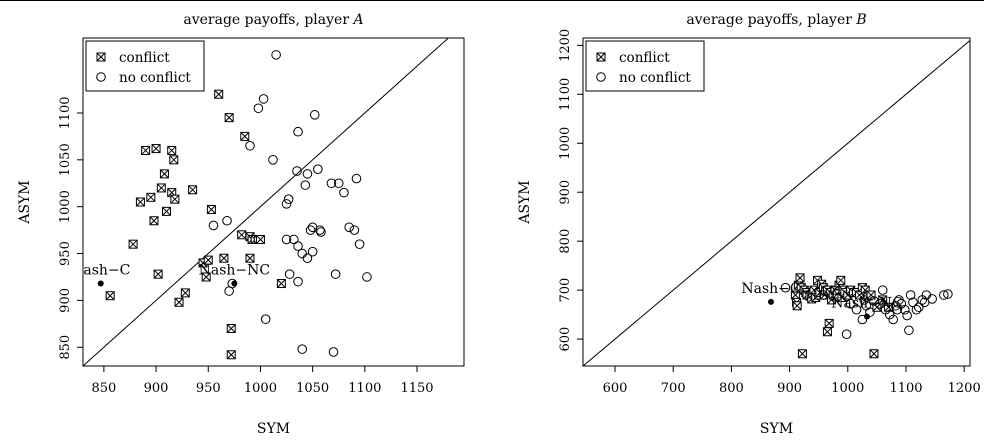 Image resolution: width=984 pixels, height=446 pixels. I want to click on x-tick-label: 850, so click(103, 388).